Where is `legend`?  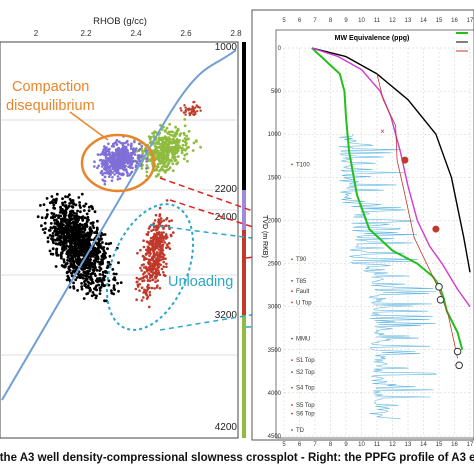
legend is located at coordinates (462, 42).